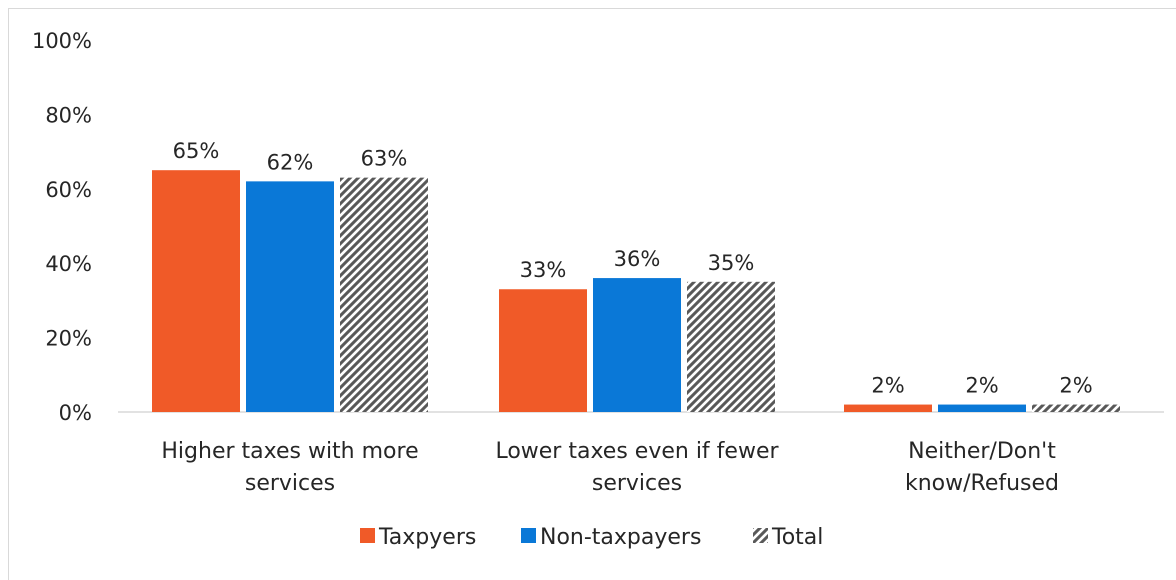 The width and height of the screenshot is (1176, 580). Describe the element at coordinates (982, 483) in the screenshot. I see `category-label: know/Refused` at that location.